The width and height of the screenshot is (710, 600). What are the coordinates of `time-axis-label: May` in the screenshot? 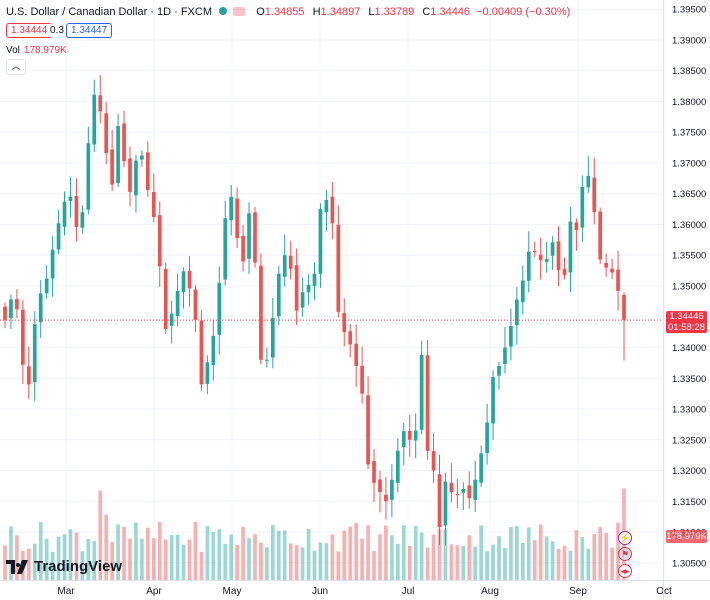 It's located at (232, 591).